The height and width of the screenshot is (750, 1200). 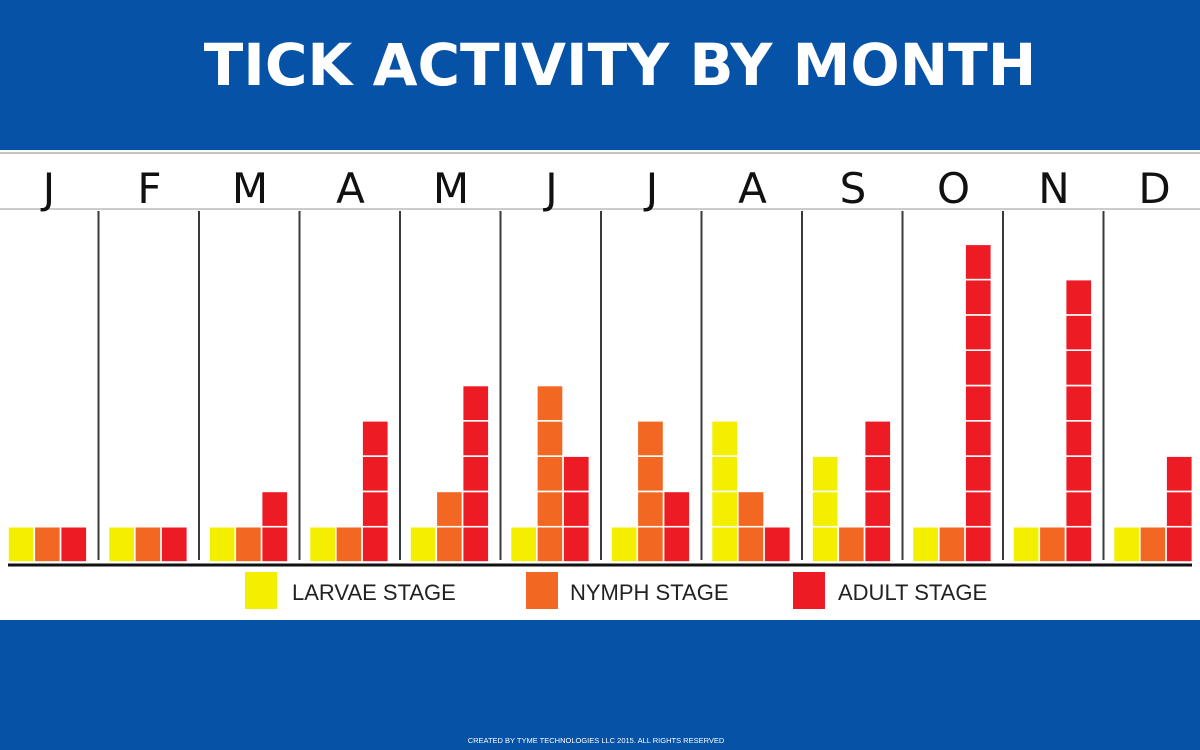 I want to click on legend-label: NYMPH STAGE, so click(x=649, y=592).